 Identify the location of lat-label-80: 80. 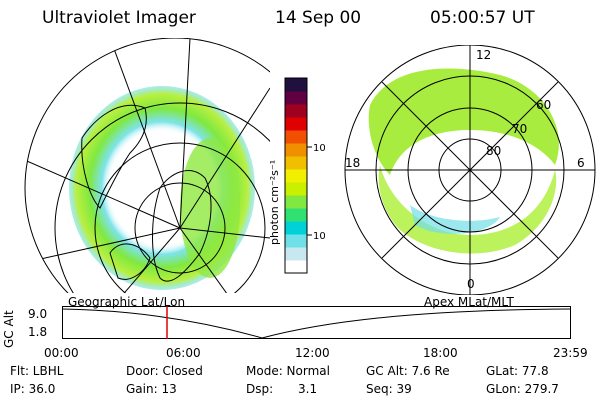
(493, 151).